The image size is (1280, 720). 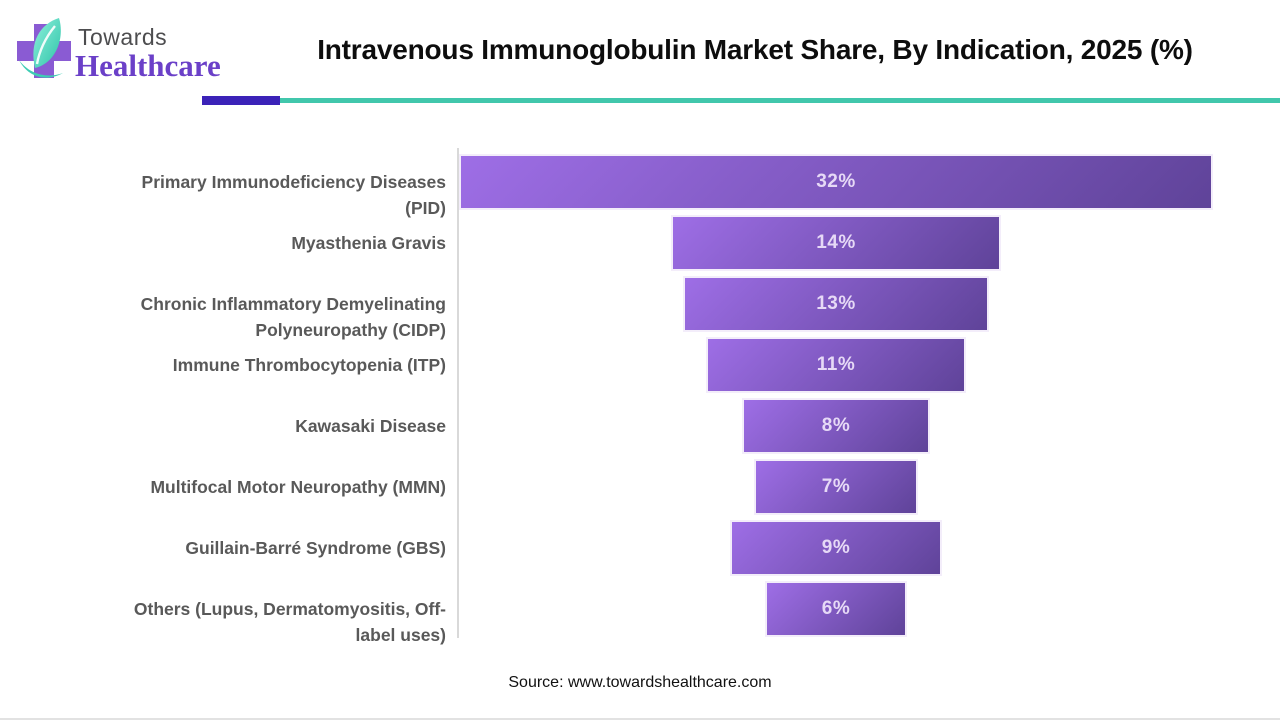 I want to click on category-label-line: Guillain-Barré Syndrome (GBS), so click(x=315, y=548).